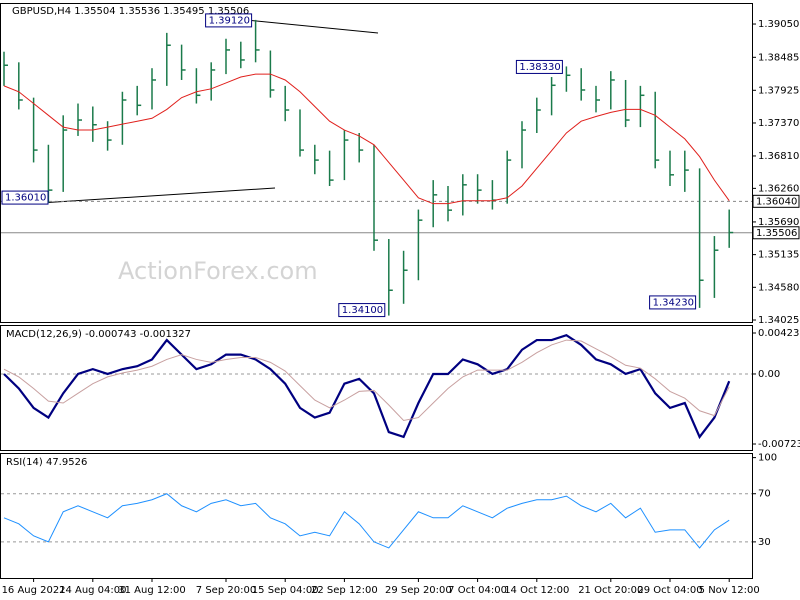 The image size is (800, 600). What do you see at coordinates (778, 188) in the screenshot?
I see `y-tick-label: 1.36260` at bounding box center [778, 188].